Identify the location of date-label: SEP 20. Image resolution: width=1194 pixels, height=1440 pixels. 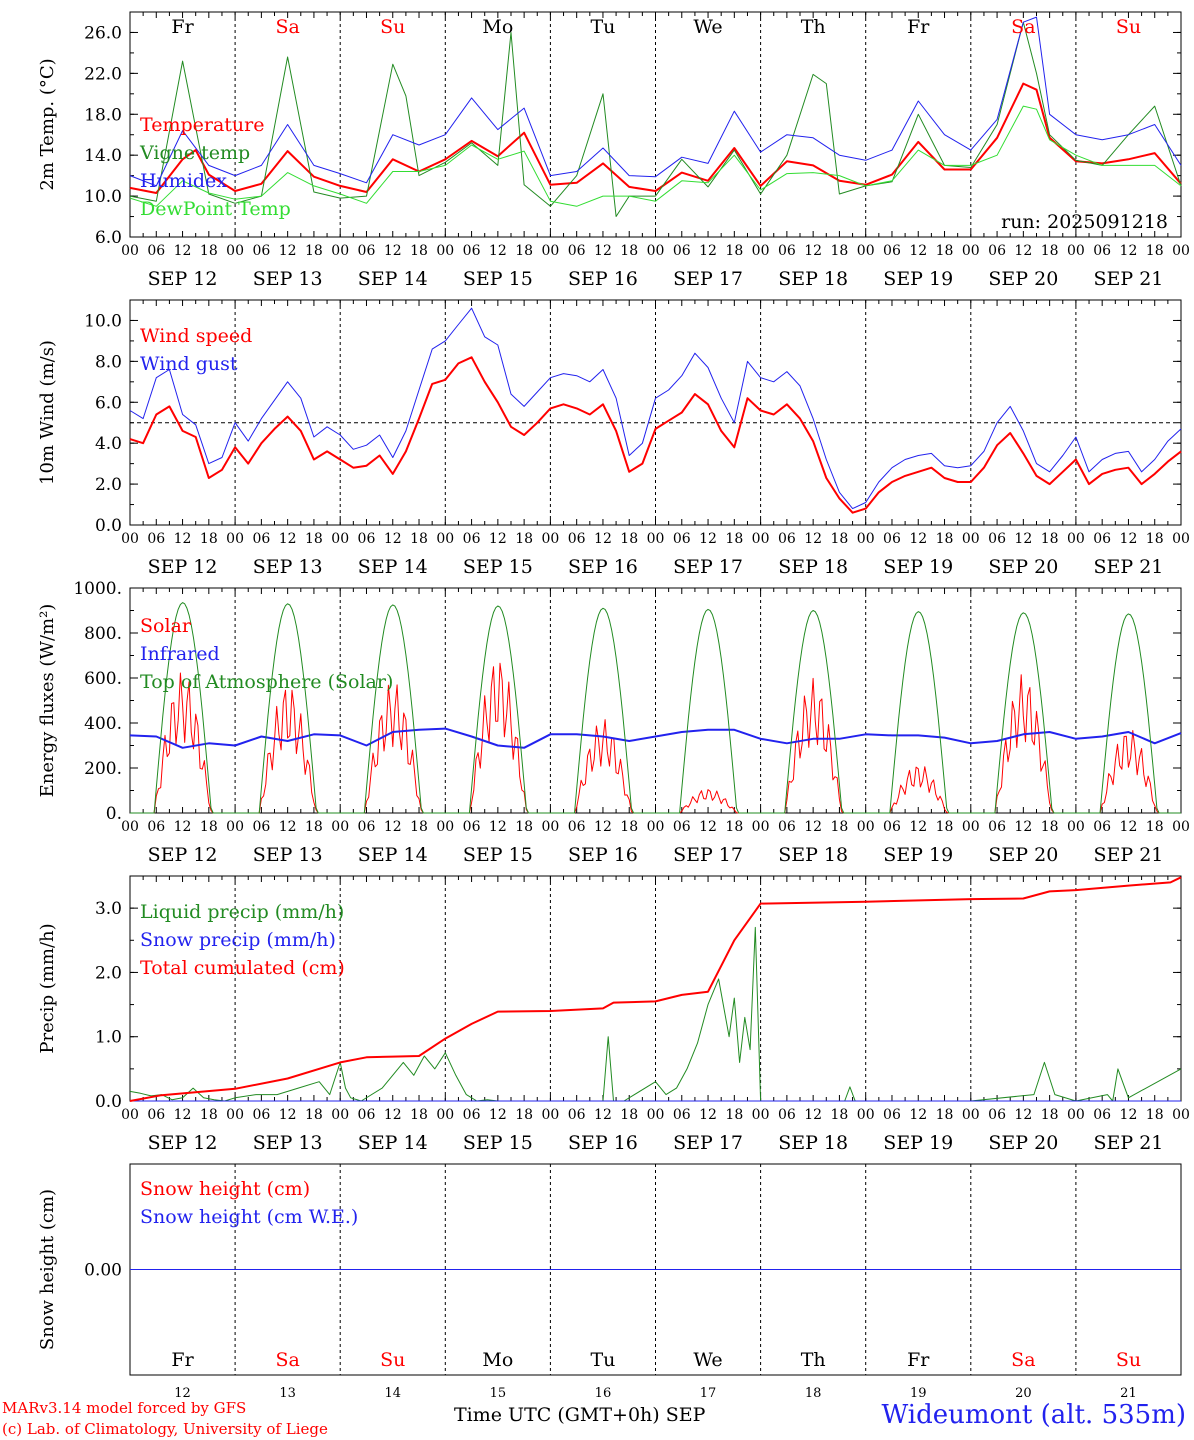
(1023, 279).